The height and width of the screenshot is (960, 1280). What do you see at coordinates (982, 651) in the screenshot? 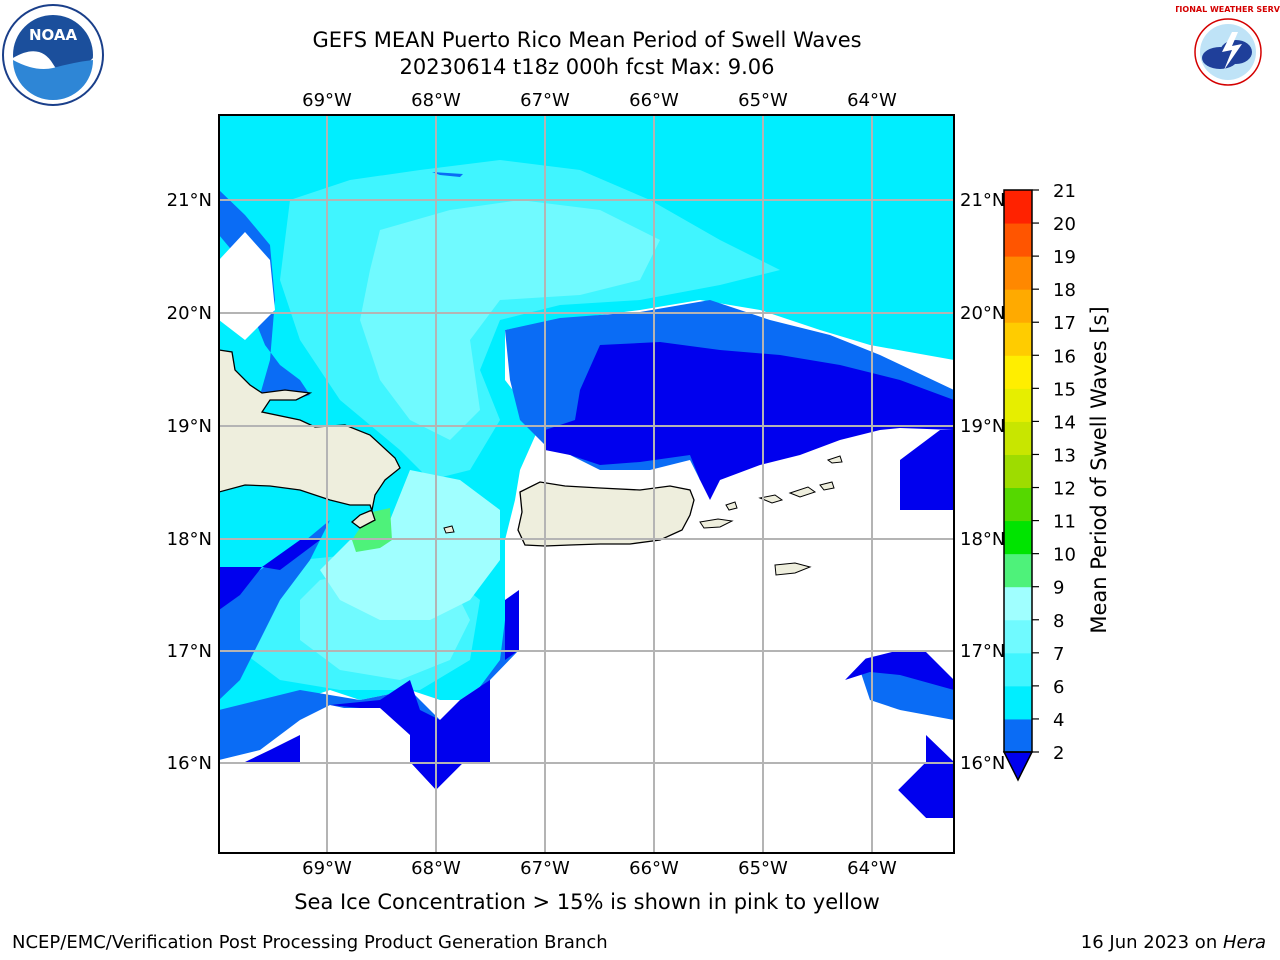
I see `lat-label-right: 17°N` at bounding box center [982, 651].